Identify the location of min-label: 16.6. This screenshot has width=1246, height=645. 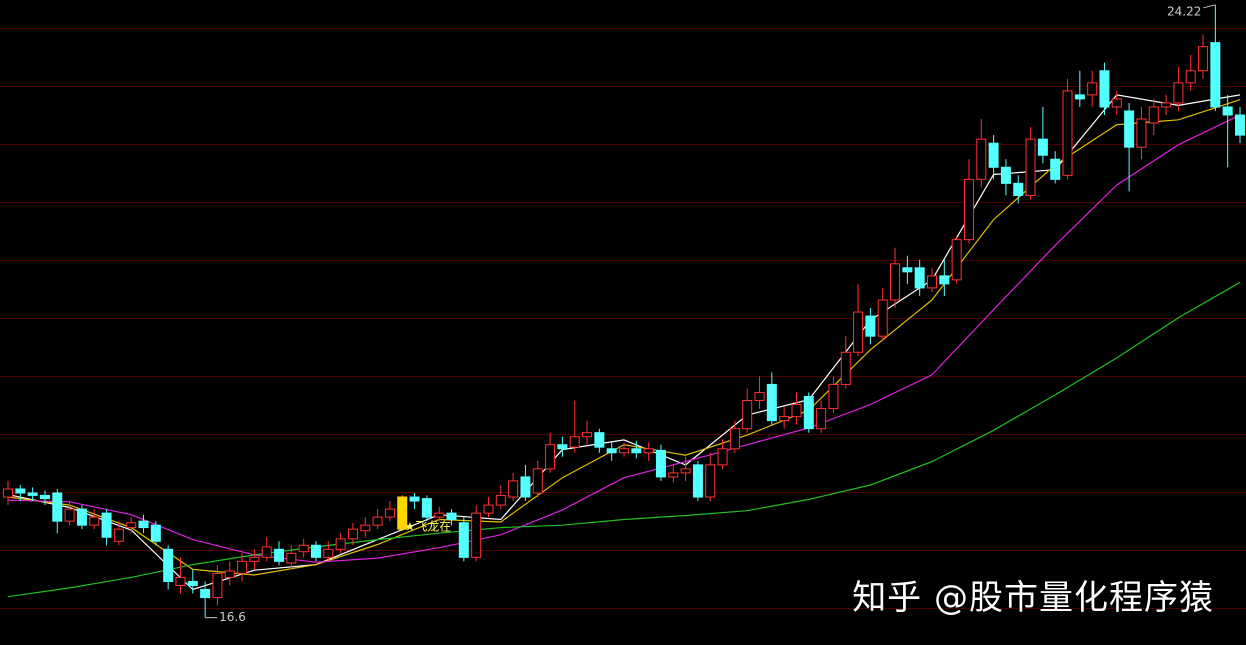
(232, 617).